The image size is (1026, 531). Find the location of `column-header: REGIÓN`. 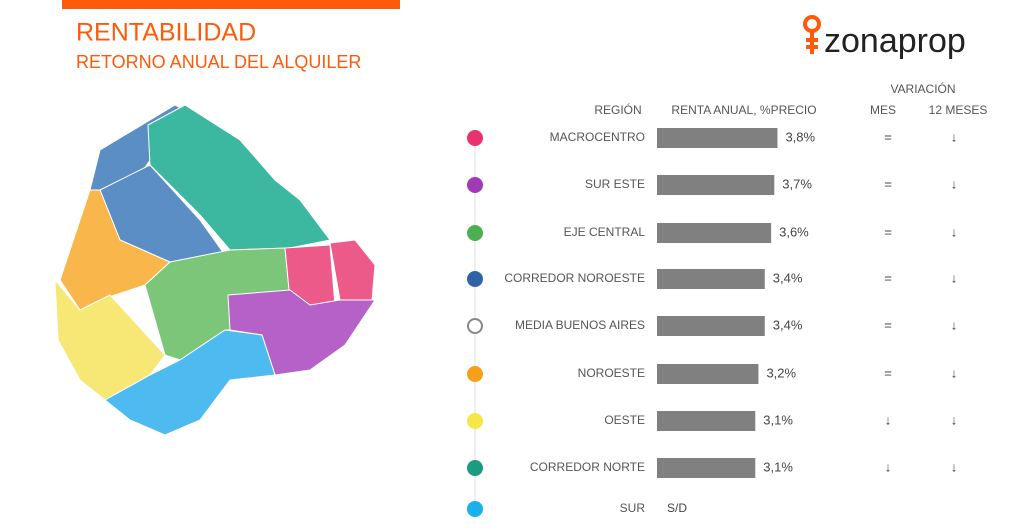

column-header: REGIÓN is located at coordinates (617, 109).